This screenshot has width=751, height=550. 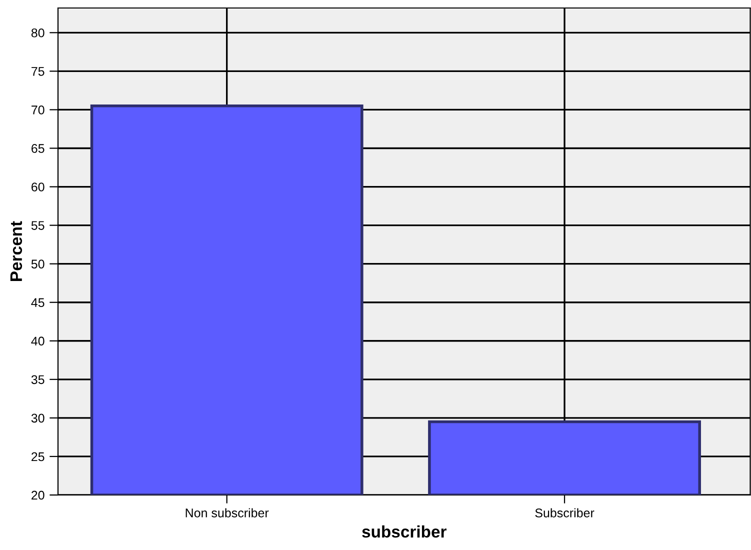 I want to click on y-tick-label: 60, so click(x=38, y=187).